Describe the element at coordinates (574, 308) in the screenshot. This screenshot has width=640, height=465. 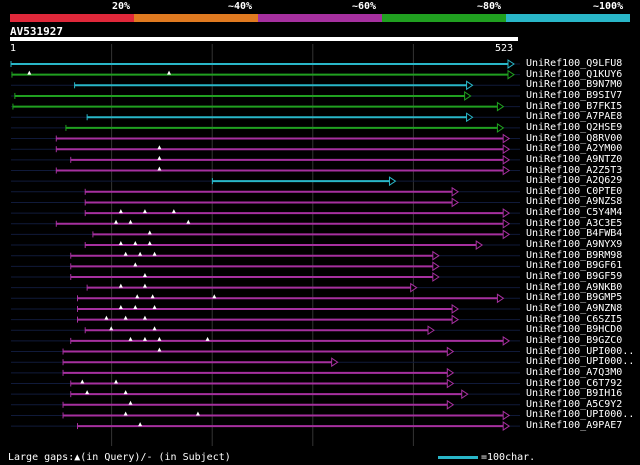
I see `hit-name-link: UniRef100_A9NZN8` at that location.